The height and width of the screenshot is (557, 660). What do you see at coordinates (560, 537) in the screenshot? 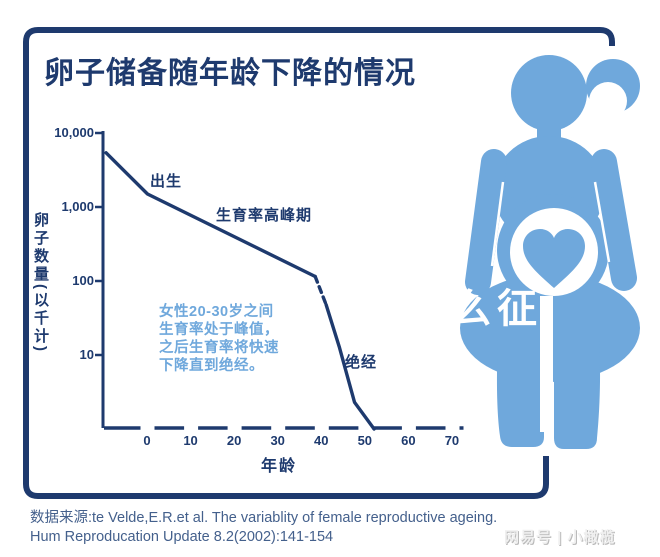
I see `watermark-bottom-right: 网易号 | 小橄榄` at bounding box center [560, 537].